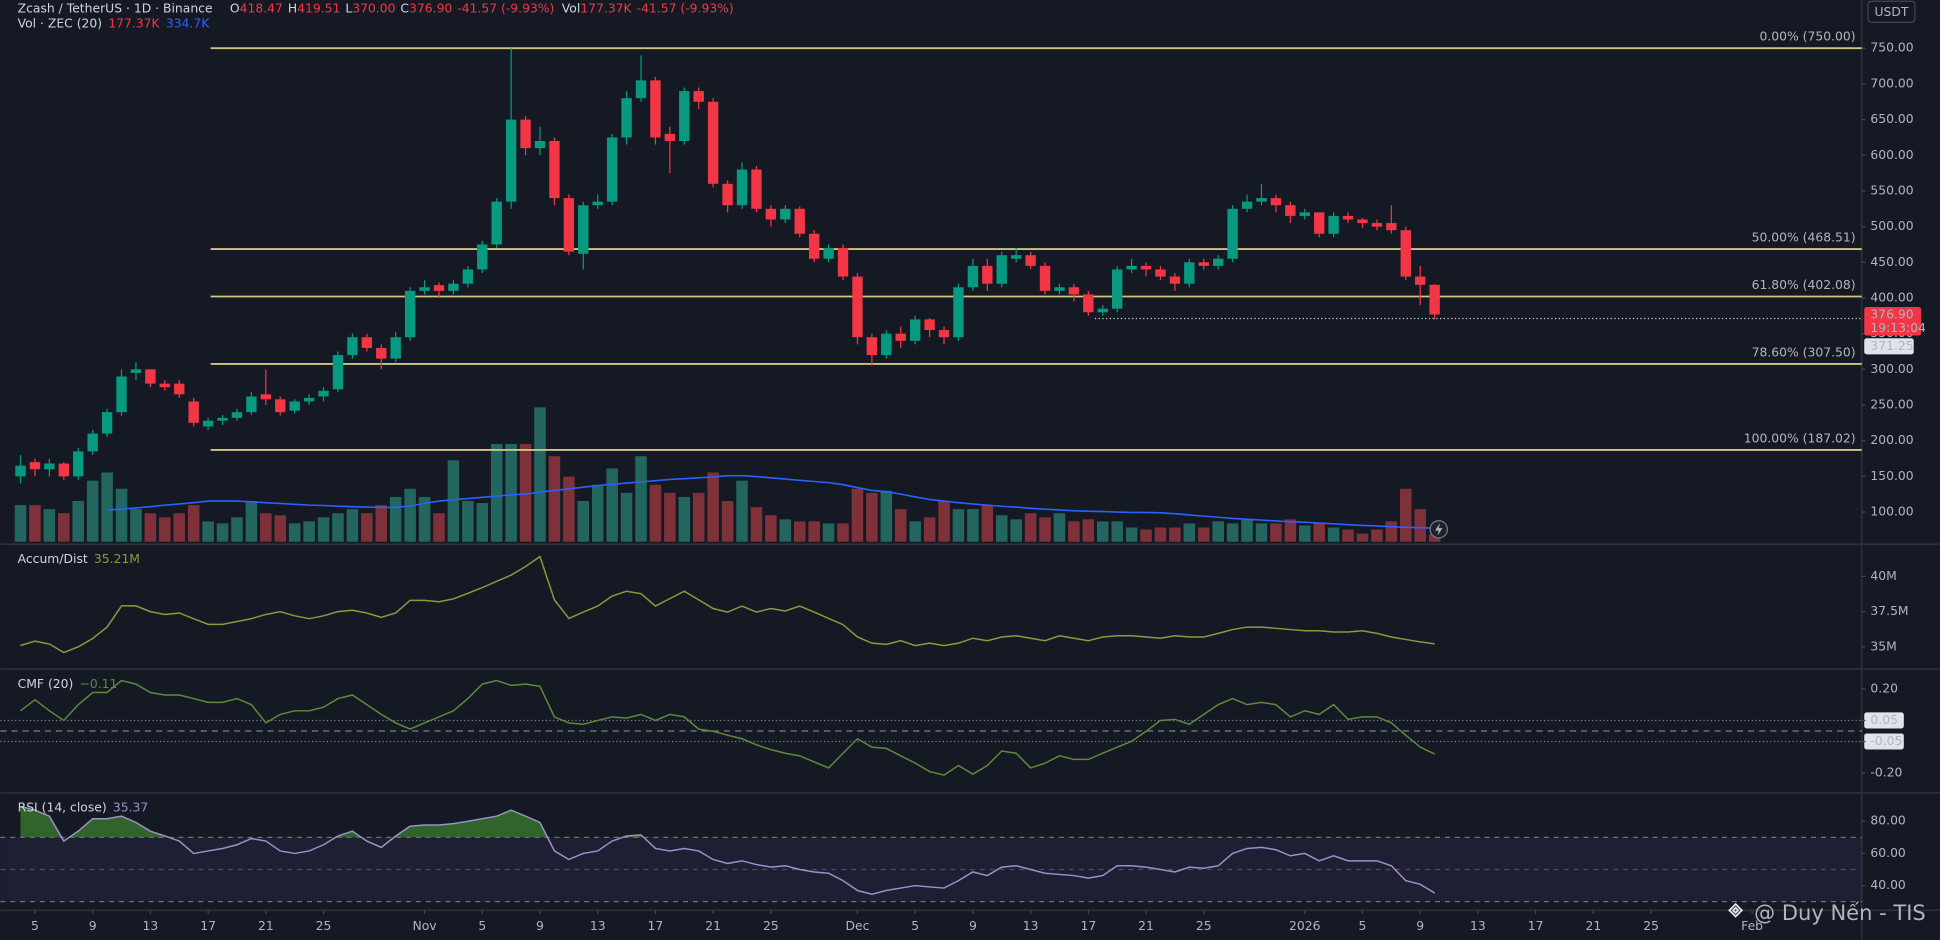  Describe the element at coordinates (1891, 262) in the screenshot. I see `y-tick-label: 450.00` at that location.